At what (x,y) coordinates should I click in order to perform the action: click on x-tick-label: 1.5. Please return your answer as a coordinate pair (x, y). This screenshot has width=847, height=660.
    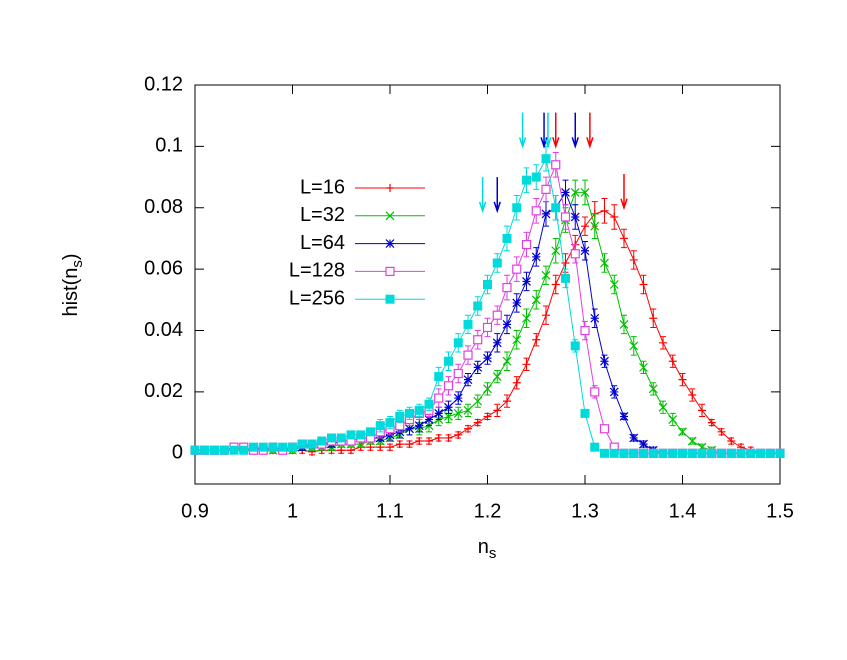
    Looking at the image, I should click on (780, 511).